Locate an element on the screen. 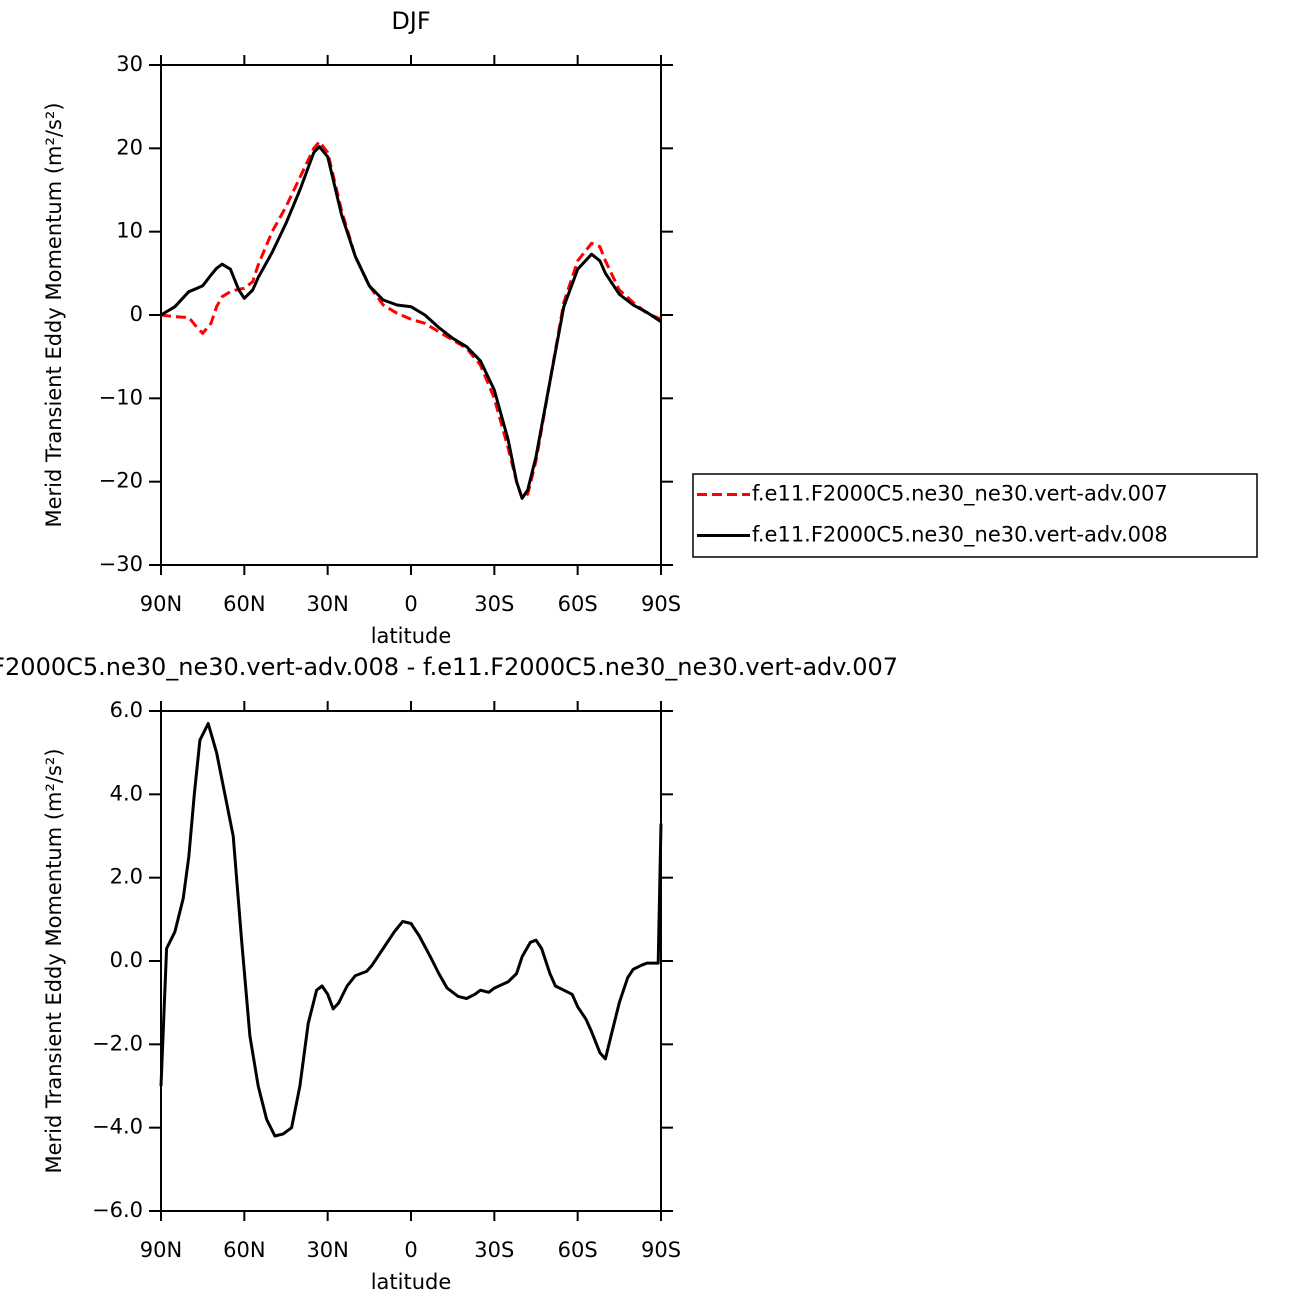 This screenshot has height=1303, width=1305. y-tick-label: 10 is located at coordinates (129, 231).